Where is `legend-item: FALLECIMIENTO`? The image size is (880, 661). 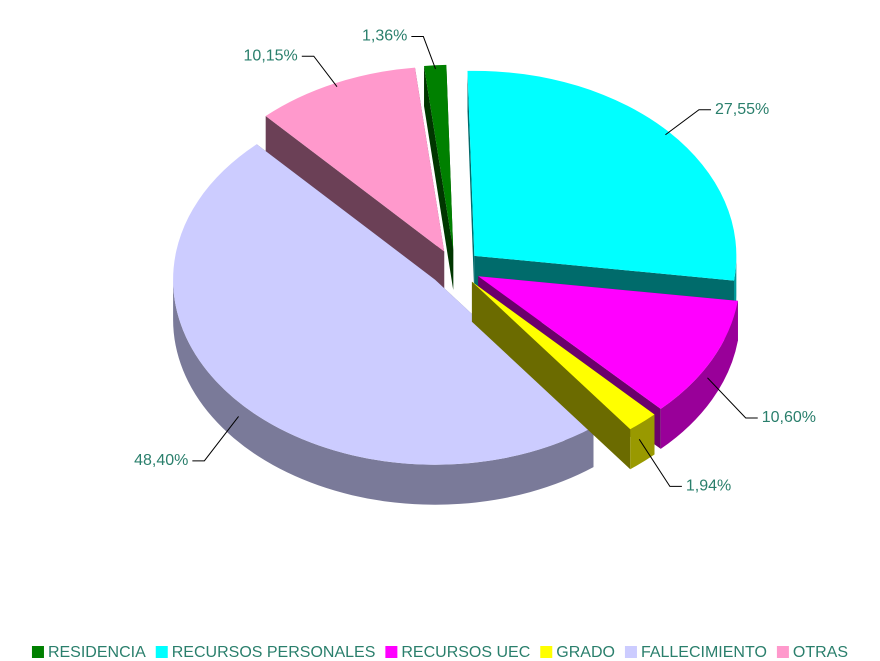
legend-item: FALLECIMIENTO is located at coordinates (695, 652).